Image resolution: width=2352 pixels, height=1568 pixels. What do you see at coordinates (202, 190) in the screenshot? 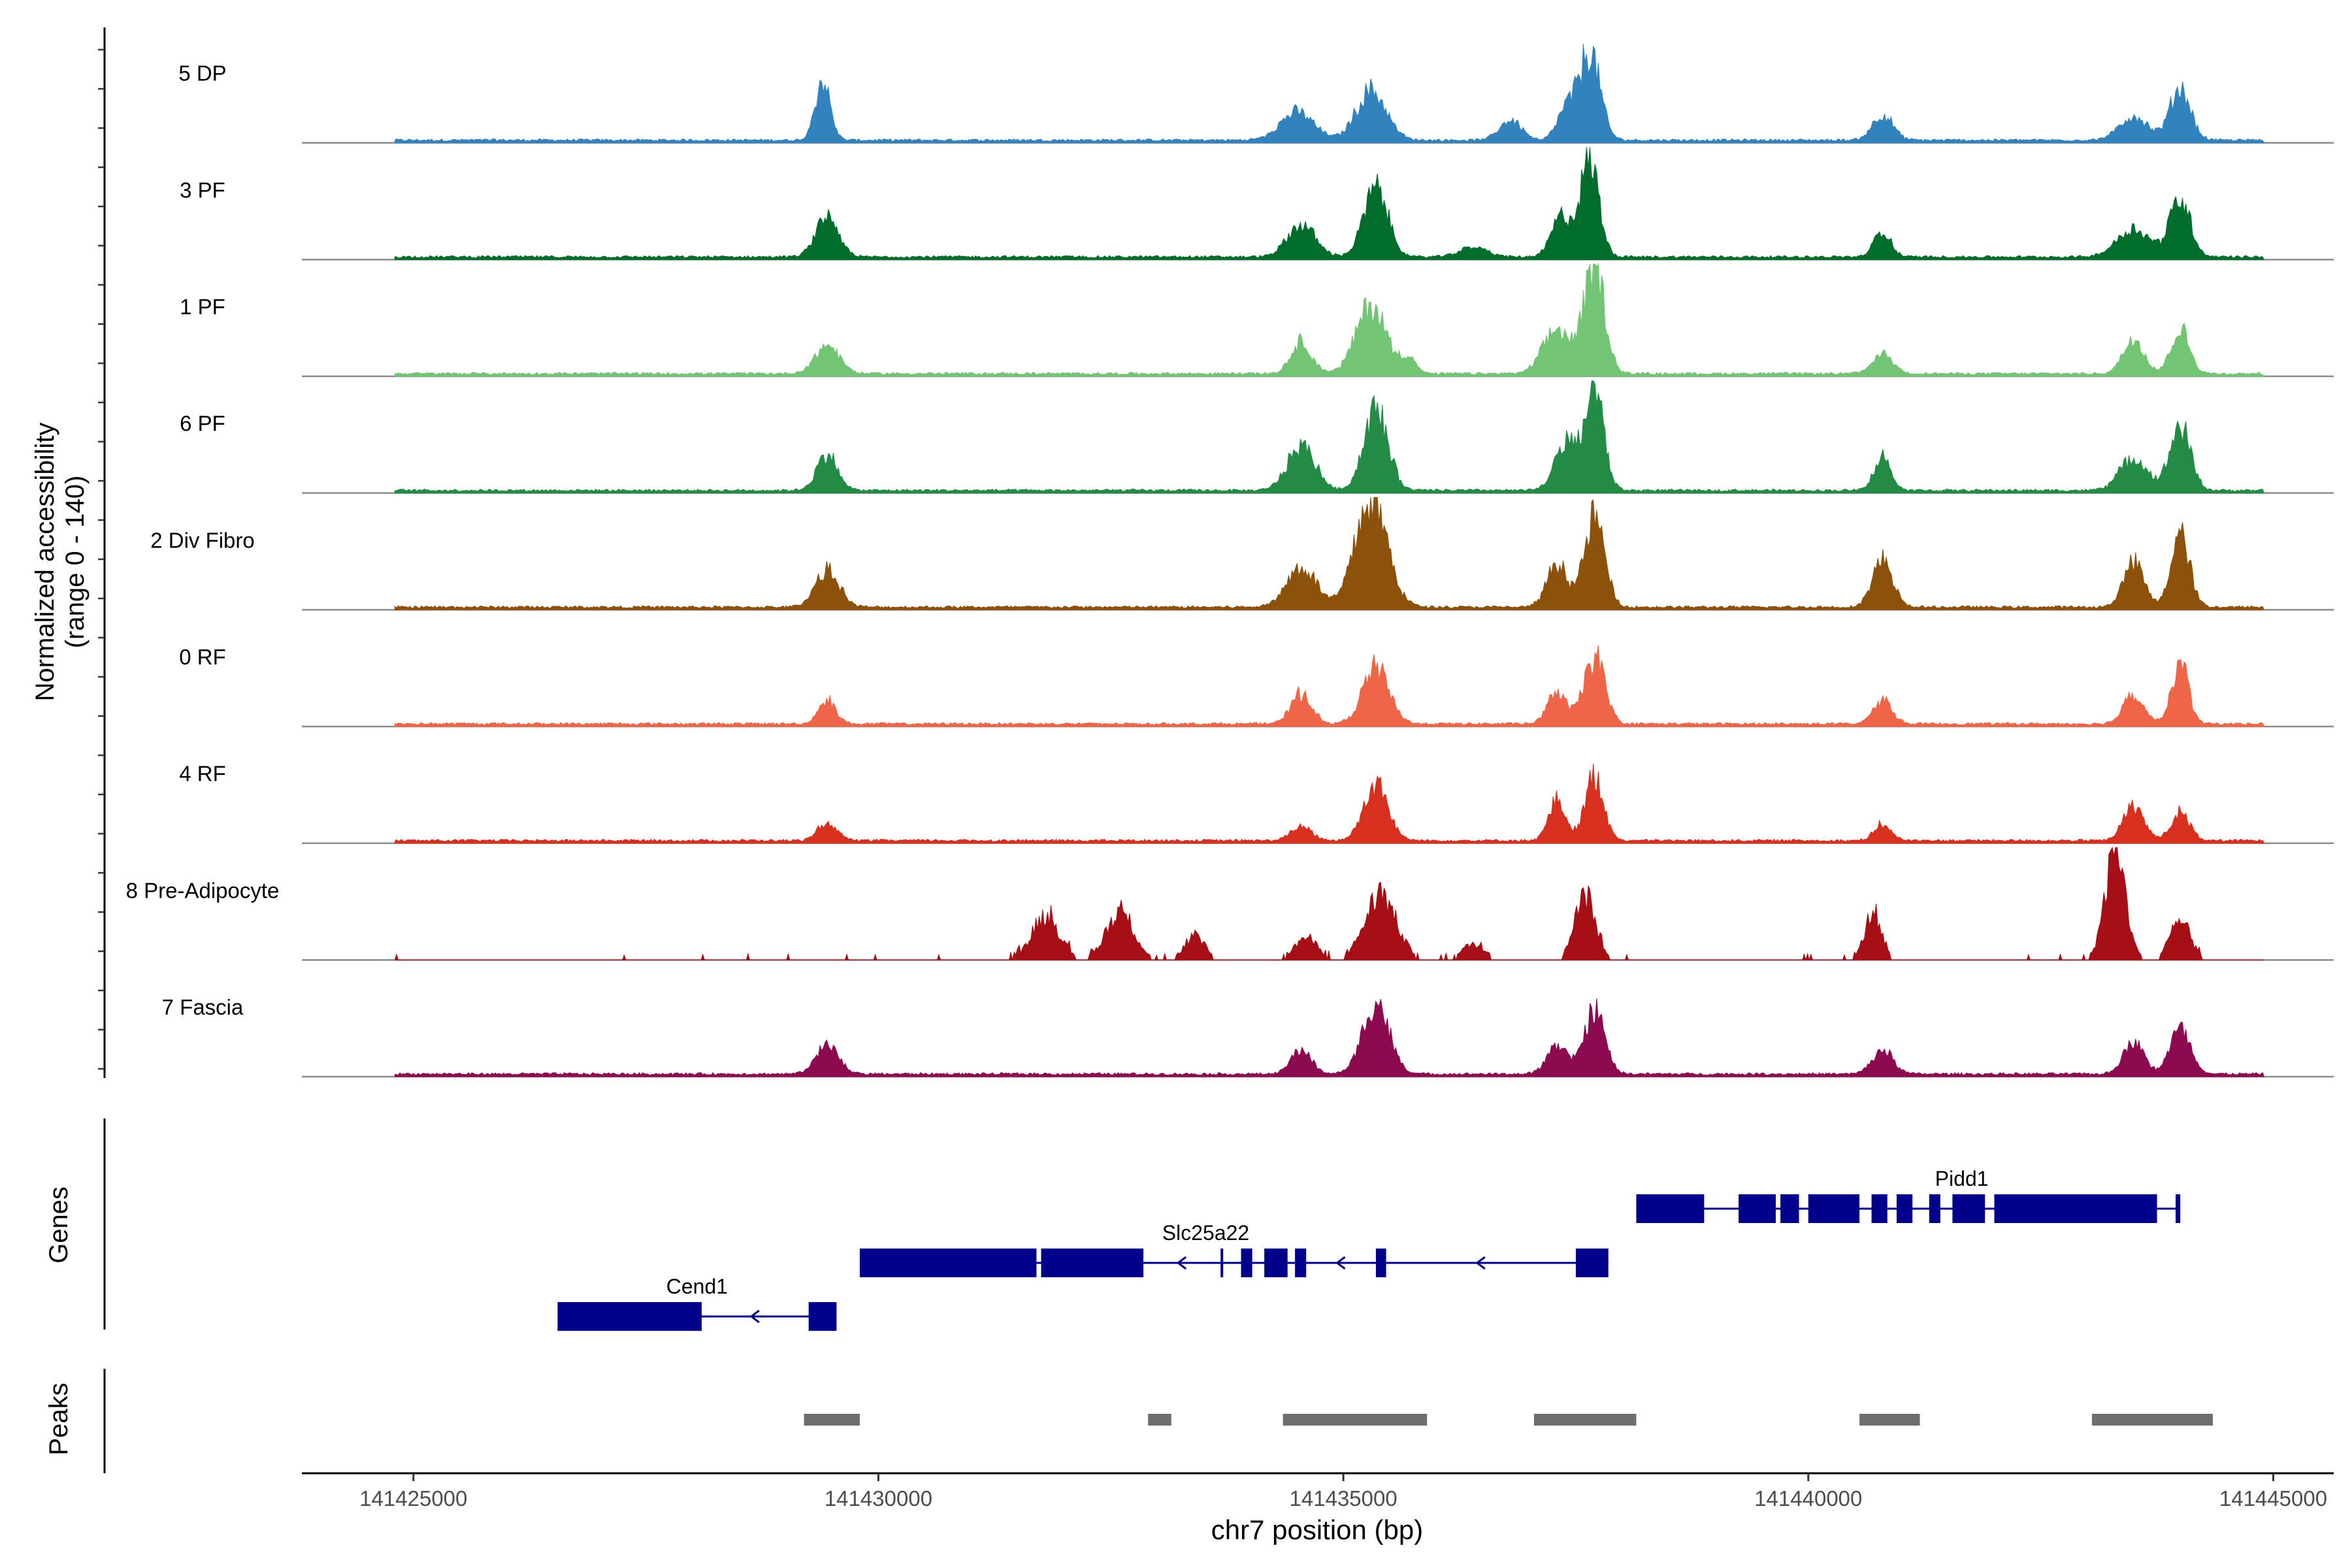
I see `track-label: 3 PF` at bounding box center [202, 190].